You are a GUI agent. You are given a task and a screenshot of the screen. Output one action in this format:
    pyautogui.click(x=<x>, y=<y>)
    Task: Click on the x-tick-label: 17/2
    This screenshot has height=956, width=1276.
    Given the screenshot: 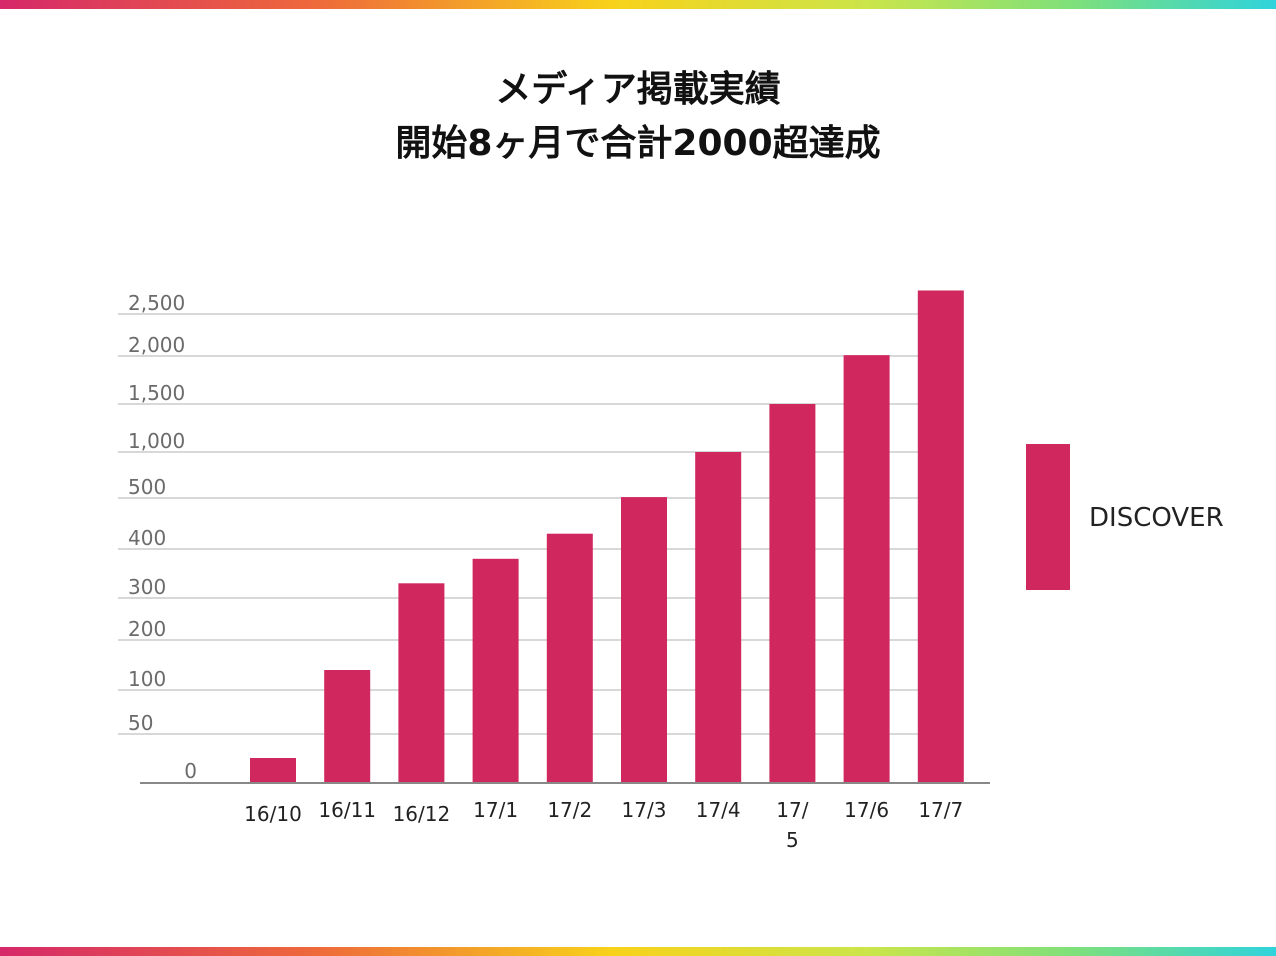 What is the action you would take?
    pyautogui.click(x=569, y=810)
    